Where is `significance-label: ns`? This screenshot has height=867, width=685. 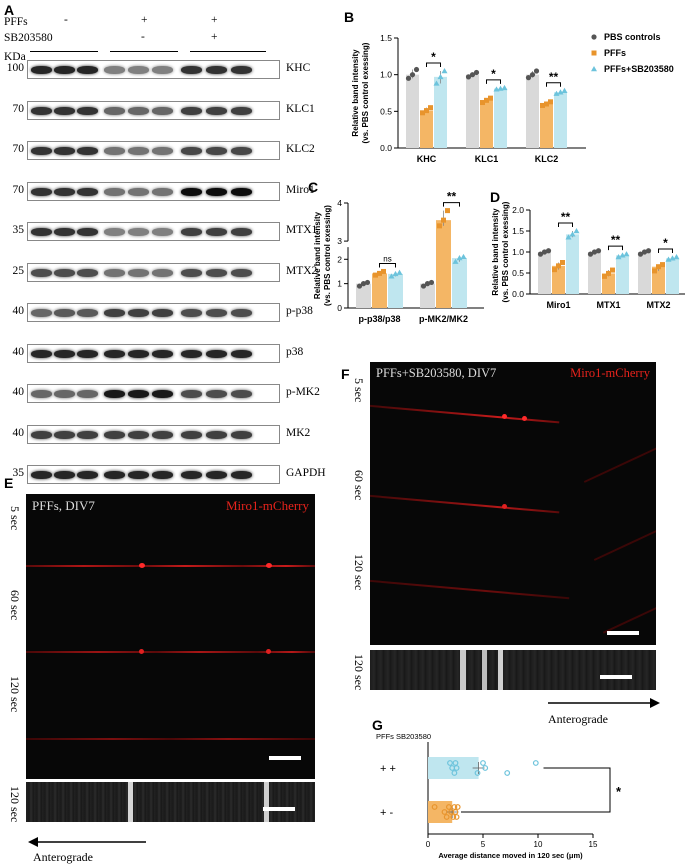
significance-label: ns is located at coordinates (387, 258).